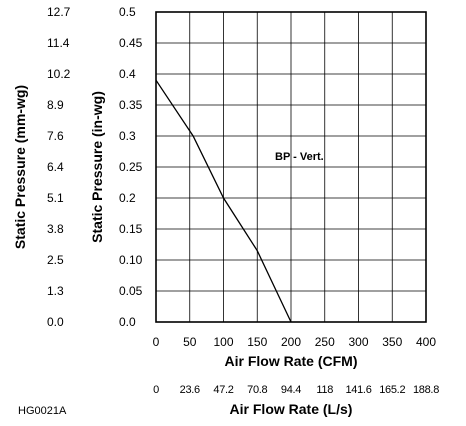 This screenshot has width=466, height=426. Describe the element at coordinates (20, 167) in the screenshot. I see `y-axis-secondary-title: Static Pressure (mm-wg)` at that location.